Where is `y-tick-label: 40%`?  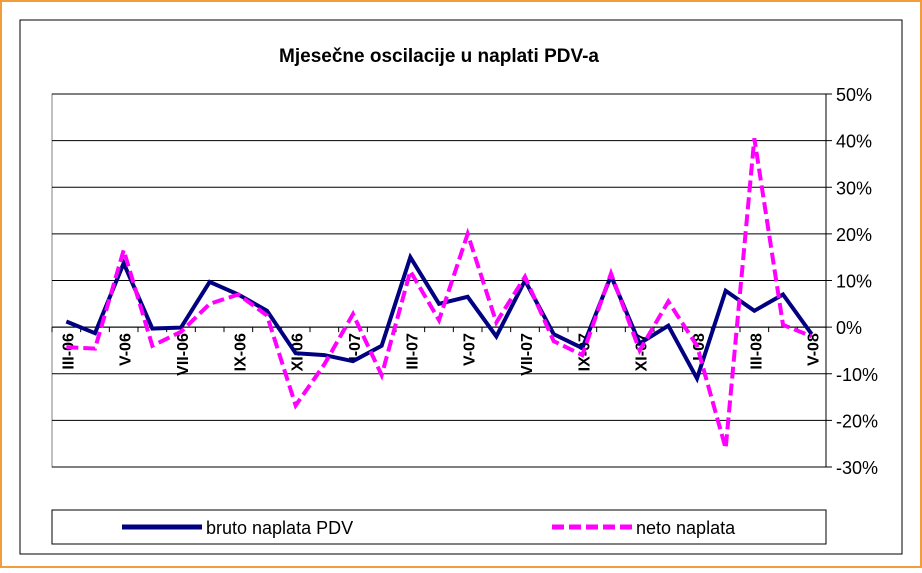
y-tick-label: 40% is located at coordinates (854, 142).